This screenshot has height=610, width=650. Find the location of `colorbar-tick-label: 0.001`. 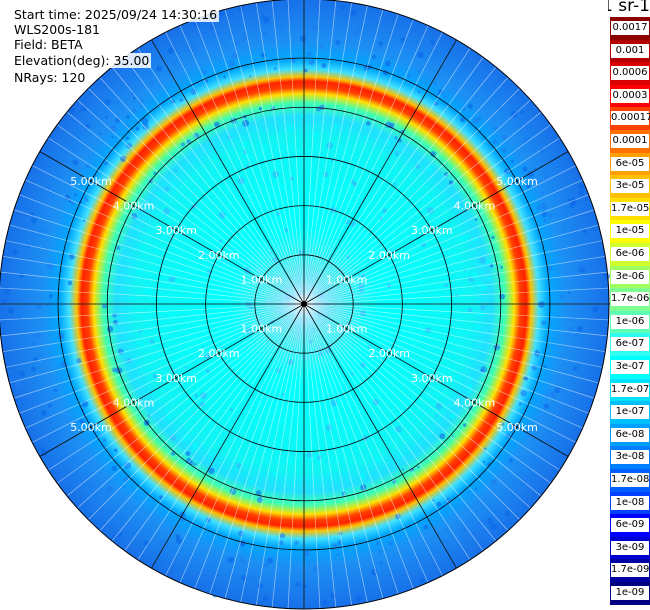

colorbar-tick-label: 0.001 is located at coordinates (630, 50).